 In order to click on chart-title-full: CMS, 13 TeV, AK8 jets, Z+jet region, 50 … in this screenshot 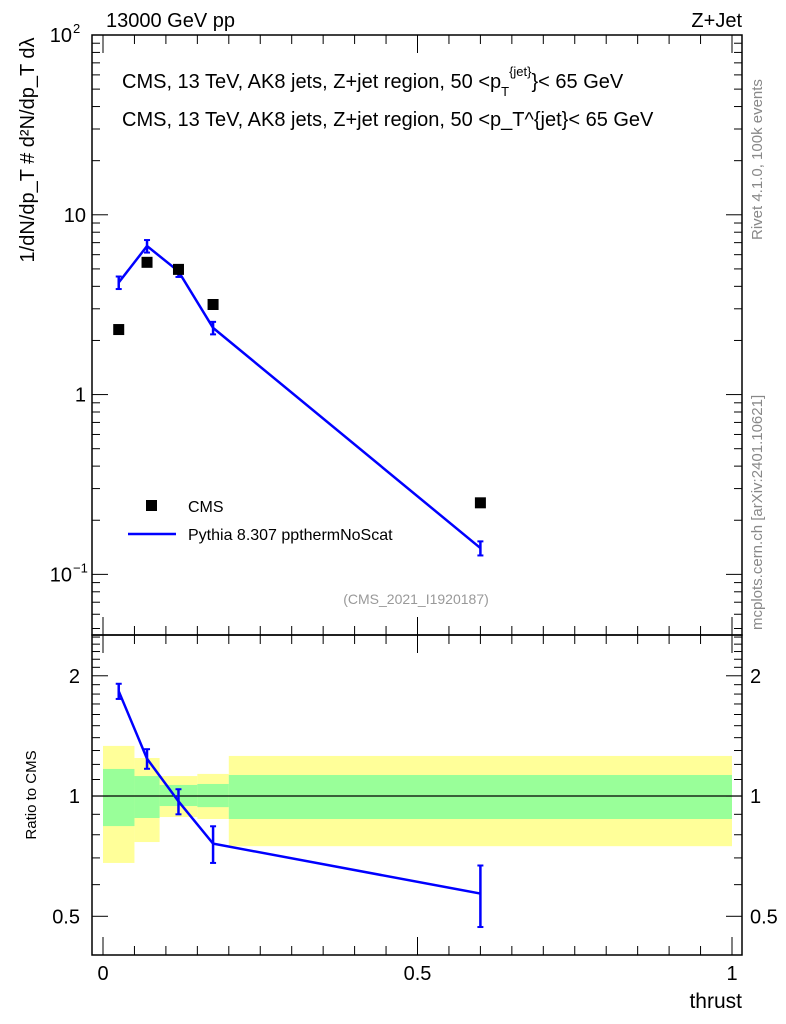, I will do `click(388, 120)`.